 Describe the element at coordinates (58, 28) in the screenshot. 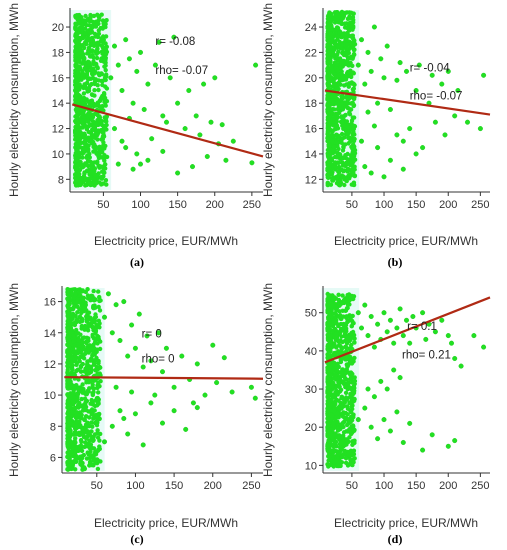

I see `y-tick-label: 20` at that location.